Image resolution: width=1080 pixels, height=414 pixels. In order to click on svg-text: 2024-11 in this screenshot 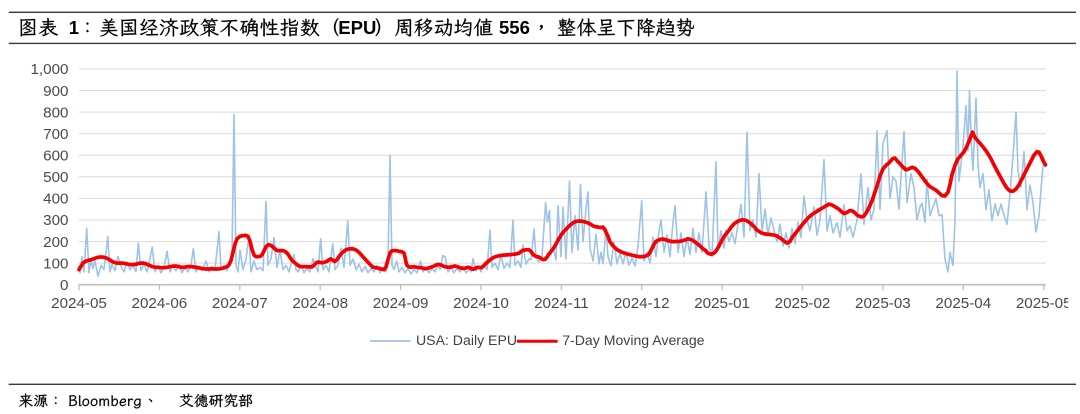, I will do `click(561, 303)`.